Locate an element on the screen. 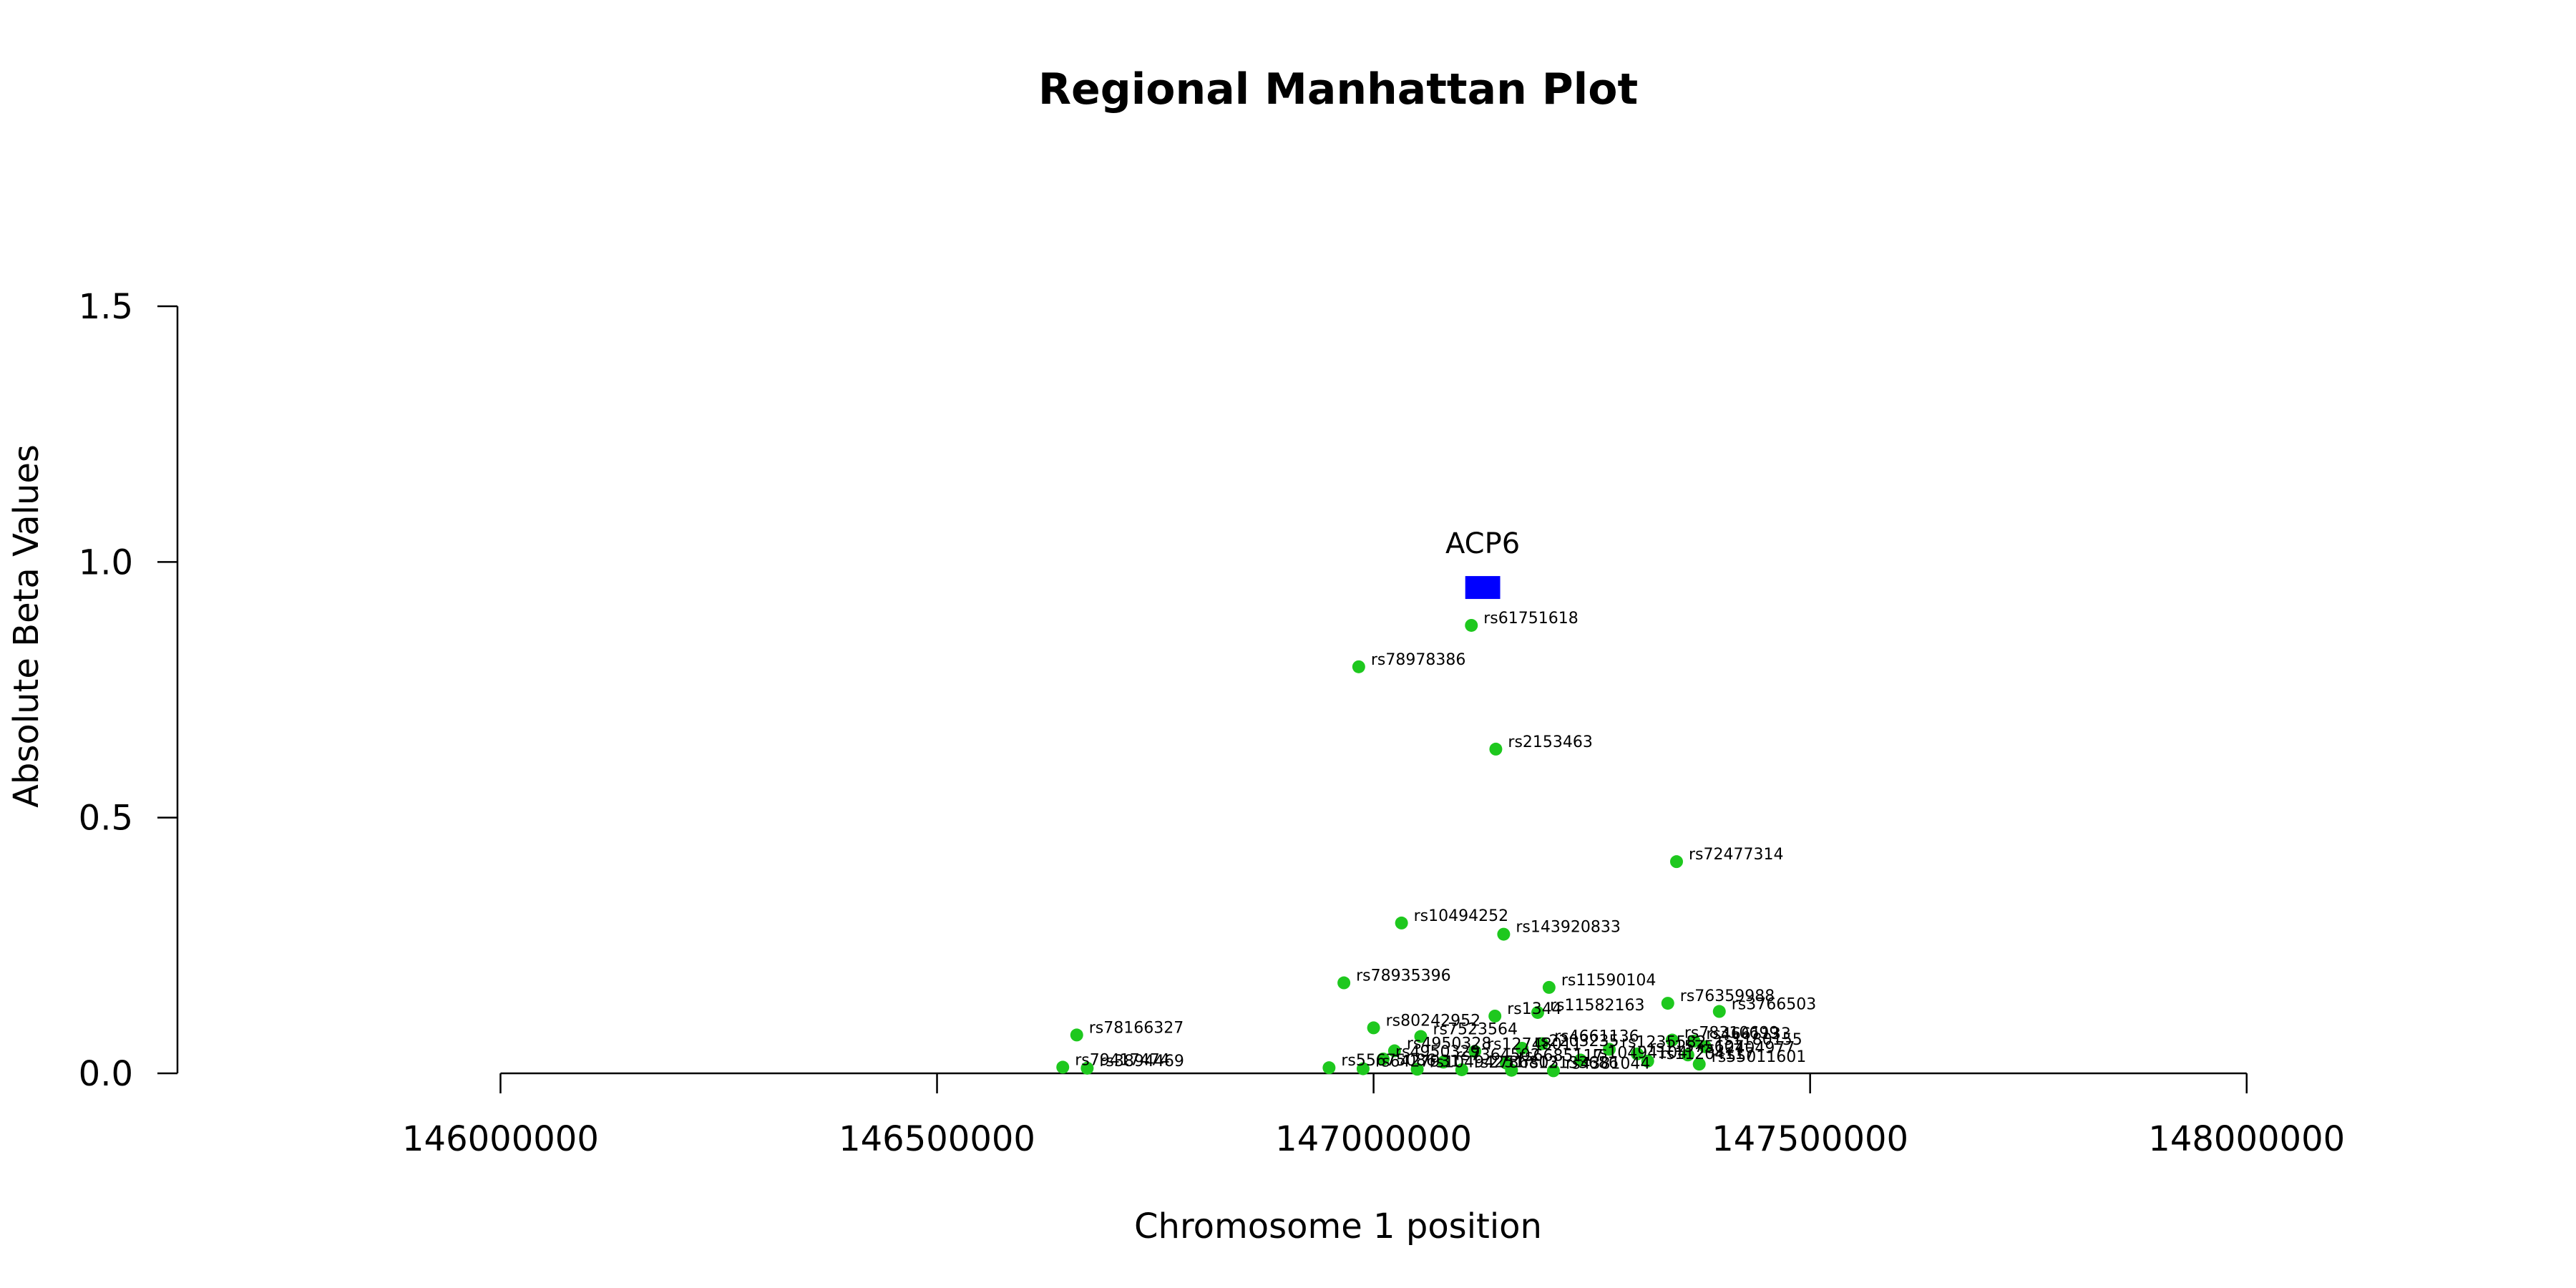  gene-layer: ACP6 is located at coordinates (1482, 563).